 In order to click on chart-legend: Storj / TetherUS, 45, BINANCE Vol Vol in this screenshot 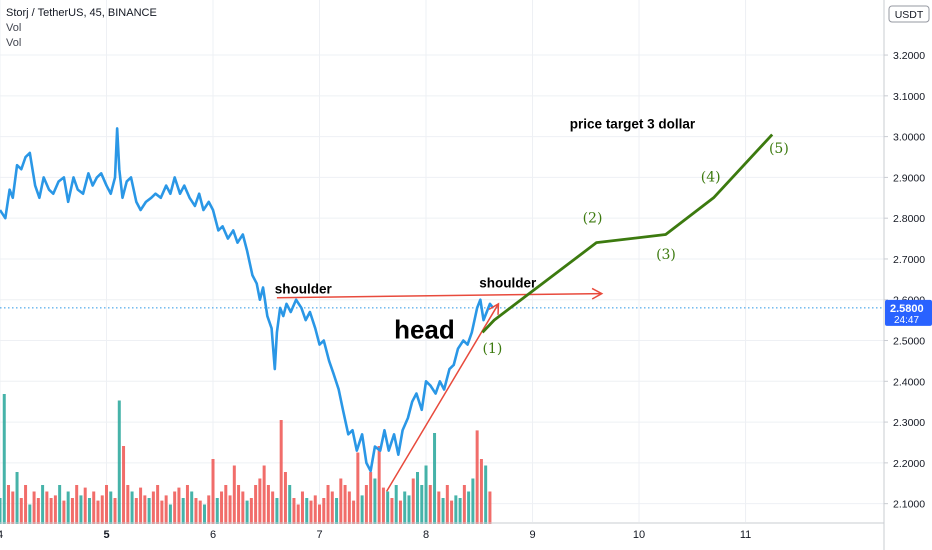, I will do `click(81, 28)`.